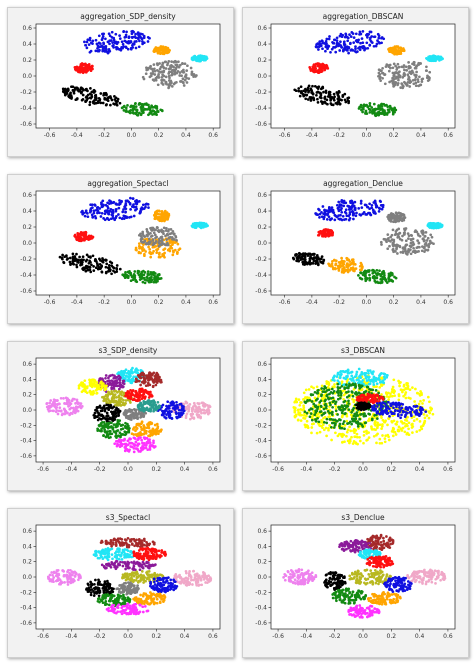 This screenshot has height=669, width=474. I want to click on y-tick-label: -0.4, so click(261, 275).